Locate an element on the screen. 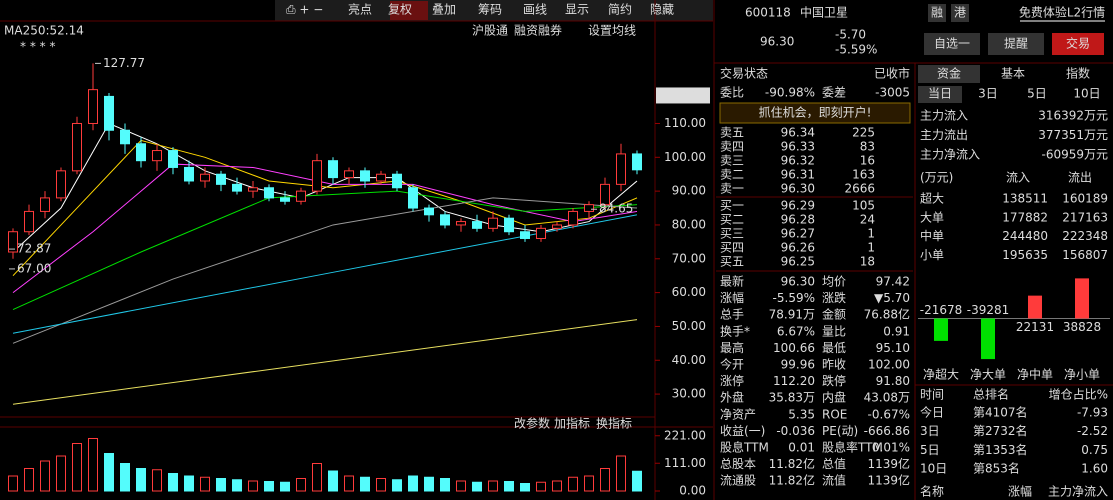 The width and height of the screenshot is (1113, 500). period-tab: 5日 is located at coordinates (1037, 94).